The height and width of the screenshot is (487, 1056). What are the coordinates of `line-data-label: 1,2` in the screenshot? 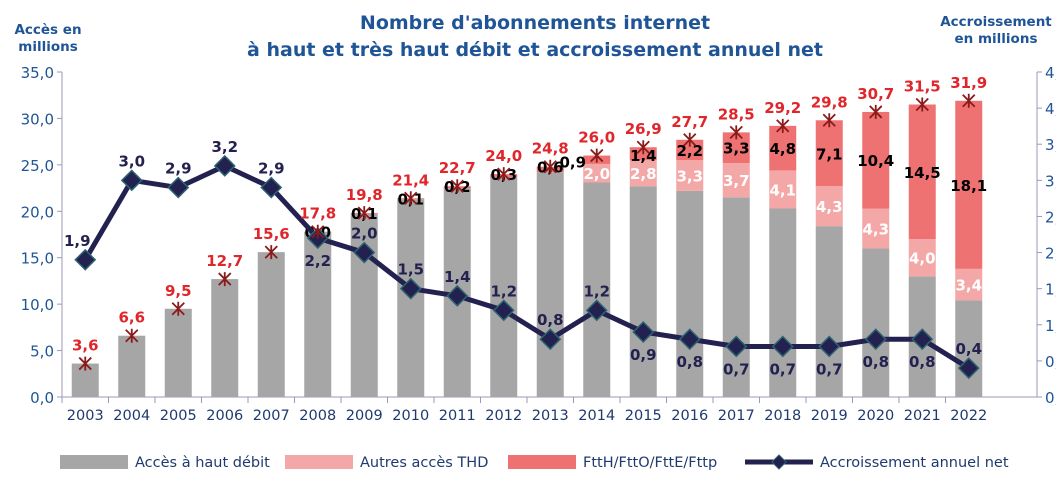 It's located at (503, 291).